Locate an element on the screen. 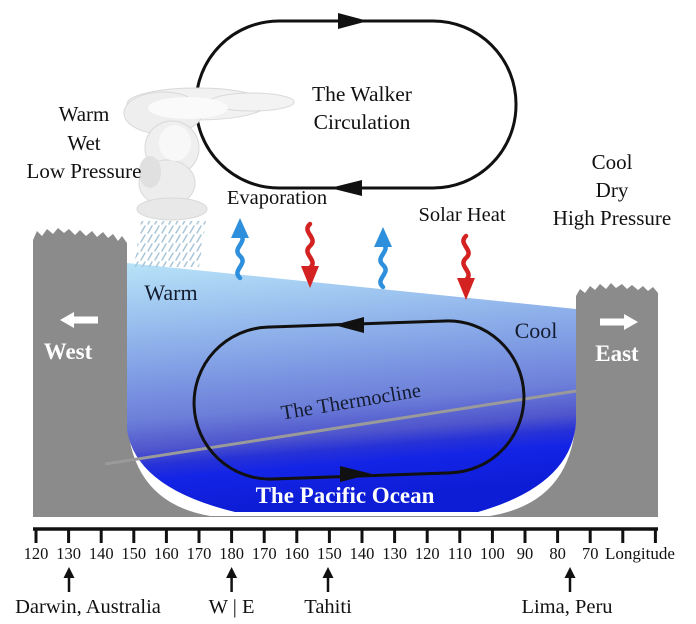 This screenshot has width=696, height=624. west-conditions-label: Warm Wet Low Pressure is located at coordinates (84, 142).